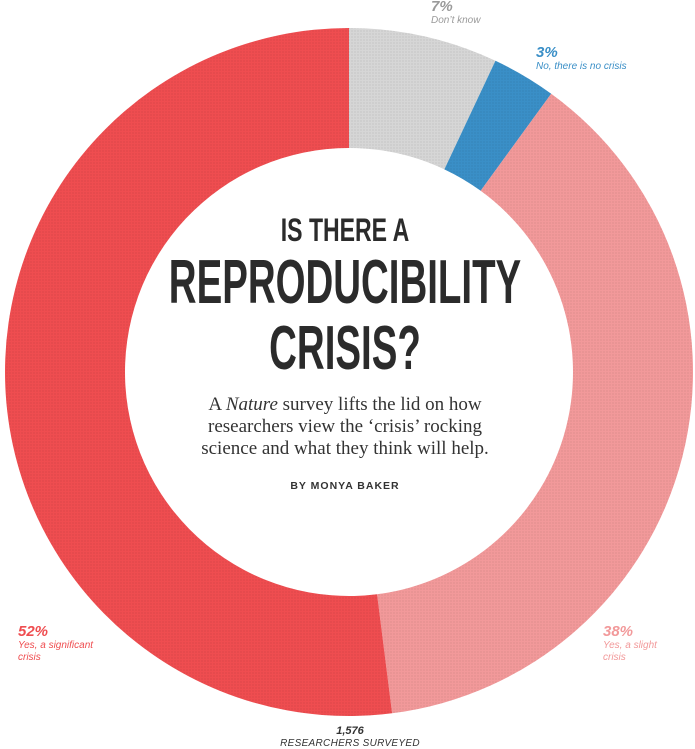  What do you see at coordinates (345, 486) in the screenshot?
I see `byline: BY MONYA BAKER` at bounding box center [345, 486].